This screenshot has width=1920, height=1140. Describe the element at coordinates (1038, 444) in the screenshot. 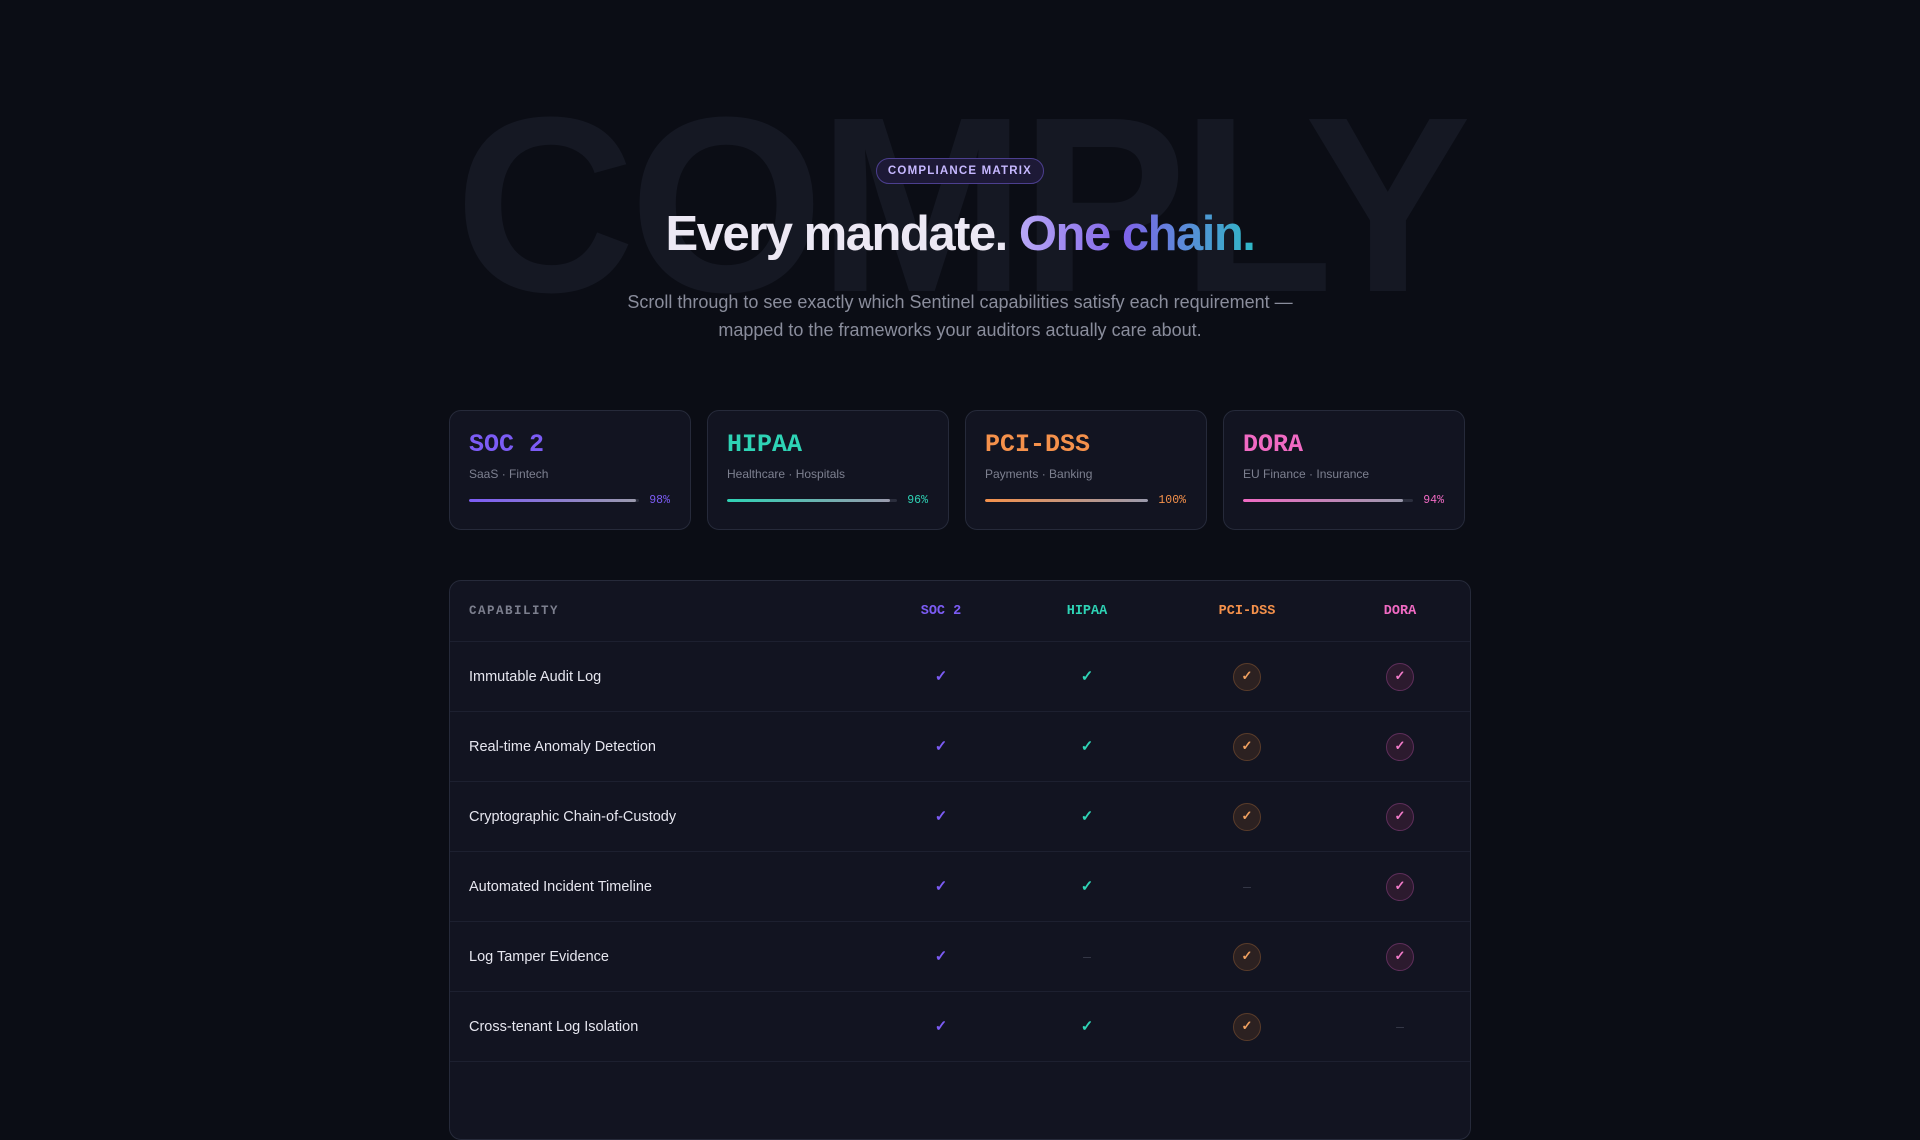

I see `framework-name: PCI-DSS` at that location.